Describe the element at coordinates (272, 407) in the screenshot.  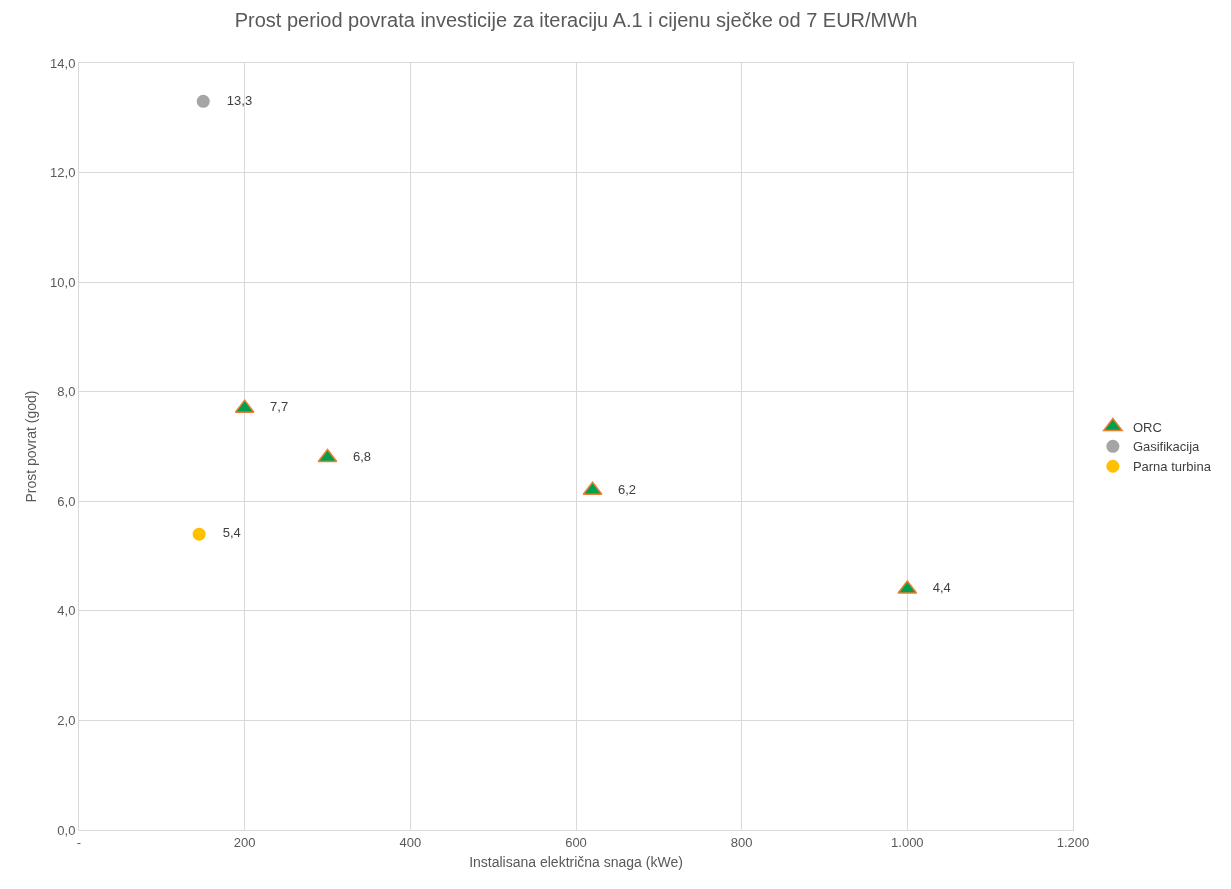
I see `data-label: 7,7` at that location.